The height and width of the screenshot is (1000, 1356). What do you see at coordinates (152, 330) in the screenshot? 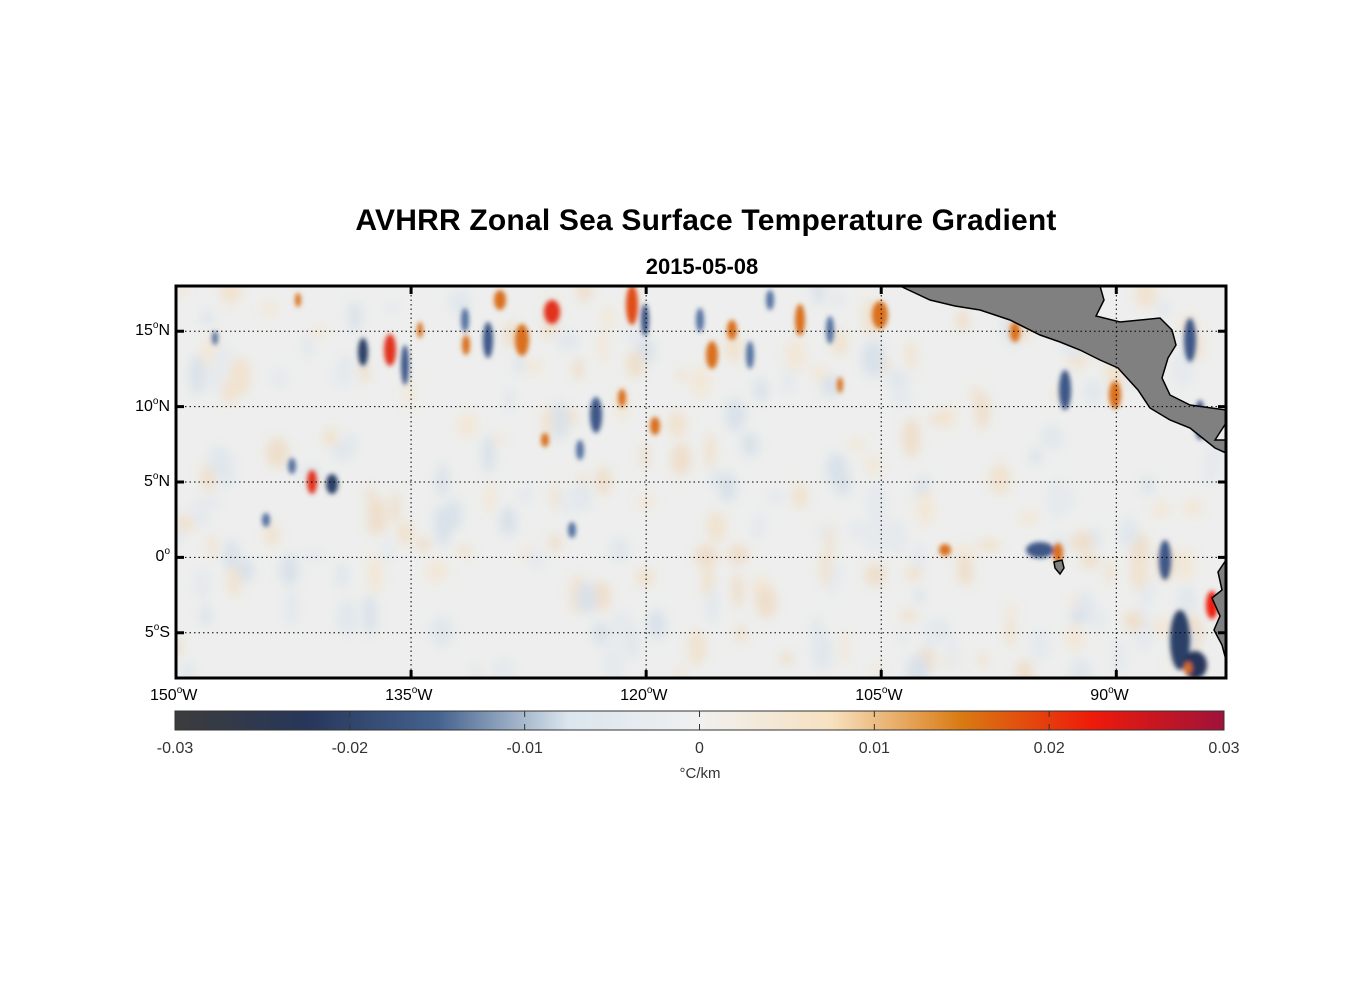
I see `y-tick-label: 15oN` at bounding box center [152, 330].